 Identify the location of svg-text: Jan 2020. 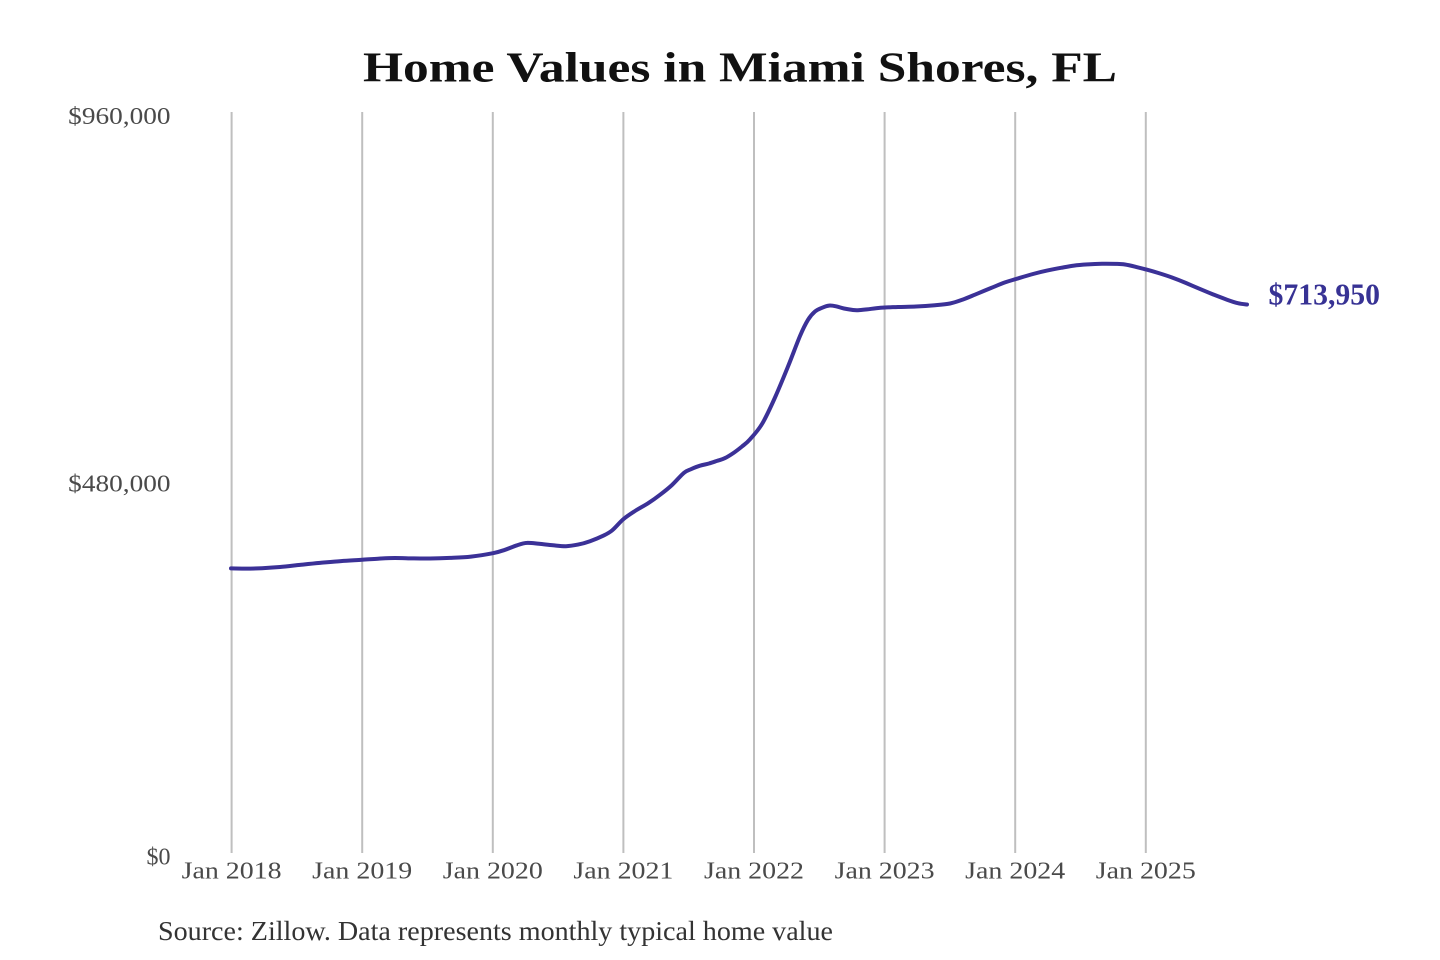
(493, 872).